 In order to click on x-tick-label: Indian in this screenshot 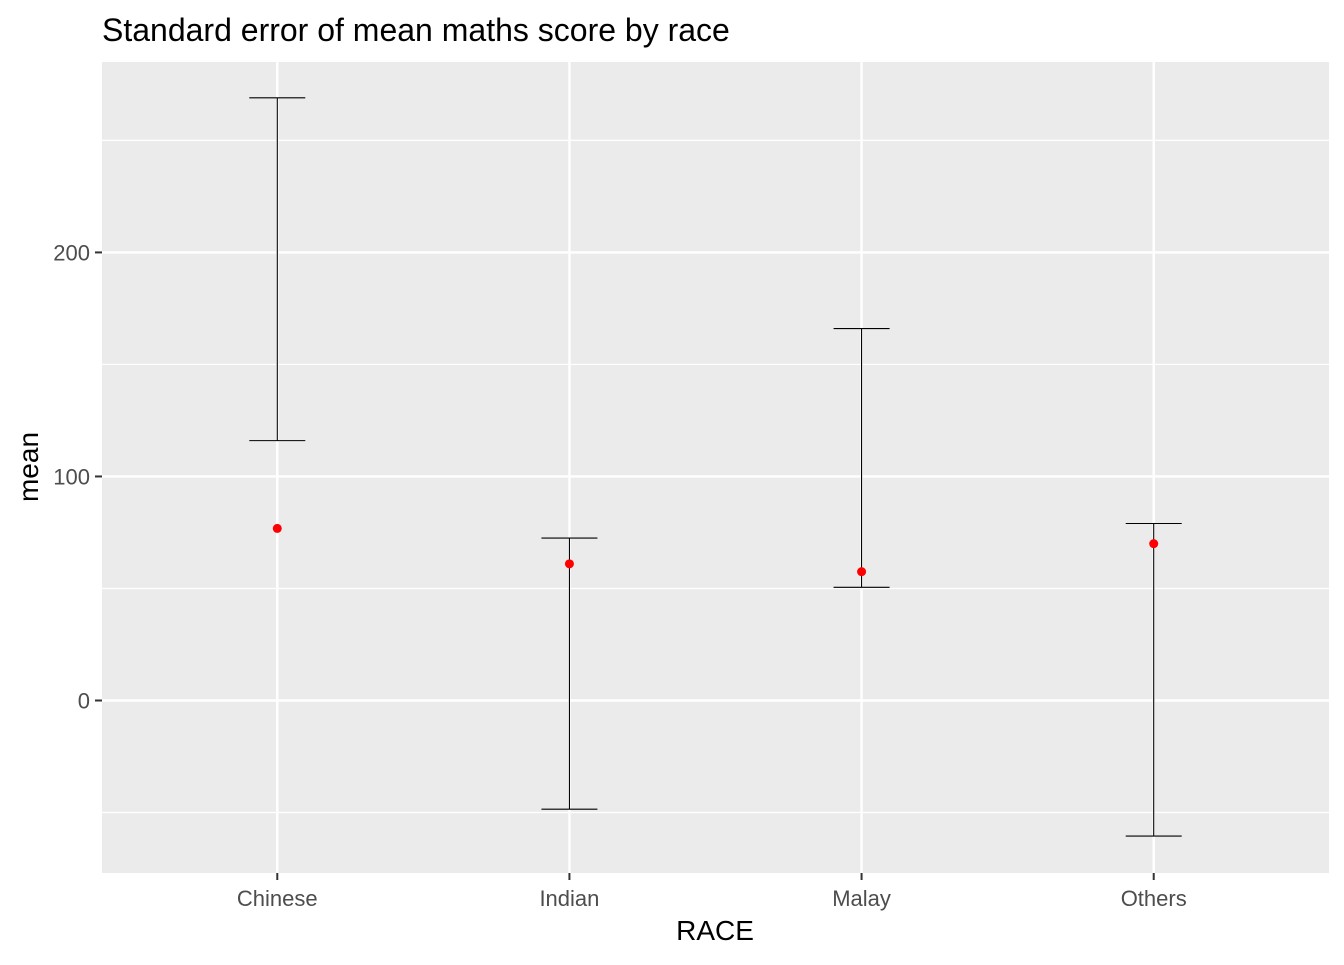, I will do `click(569, 898)`.